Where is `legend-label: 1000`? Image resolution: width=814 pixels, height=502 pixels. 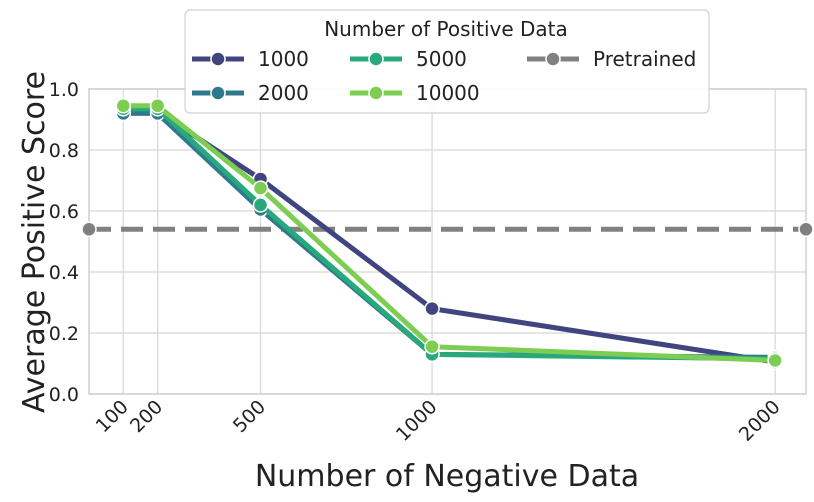
legend-label: 1000 is located at coordinates (283, 59).